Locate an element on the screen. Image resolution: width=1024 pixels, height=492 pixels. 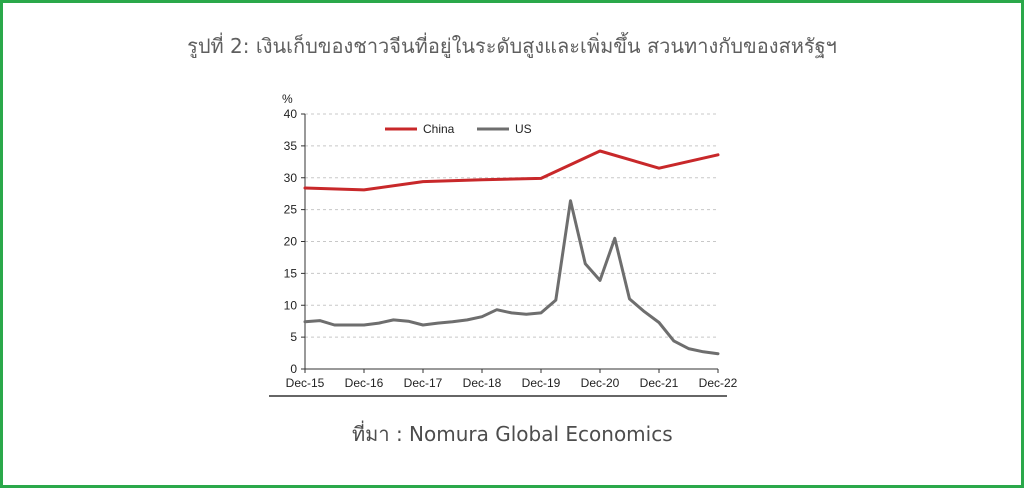
x-tick-label: Dec-19 is located at coordinates (541, 383).